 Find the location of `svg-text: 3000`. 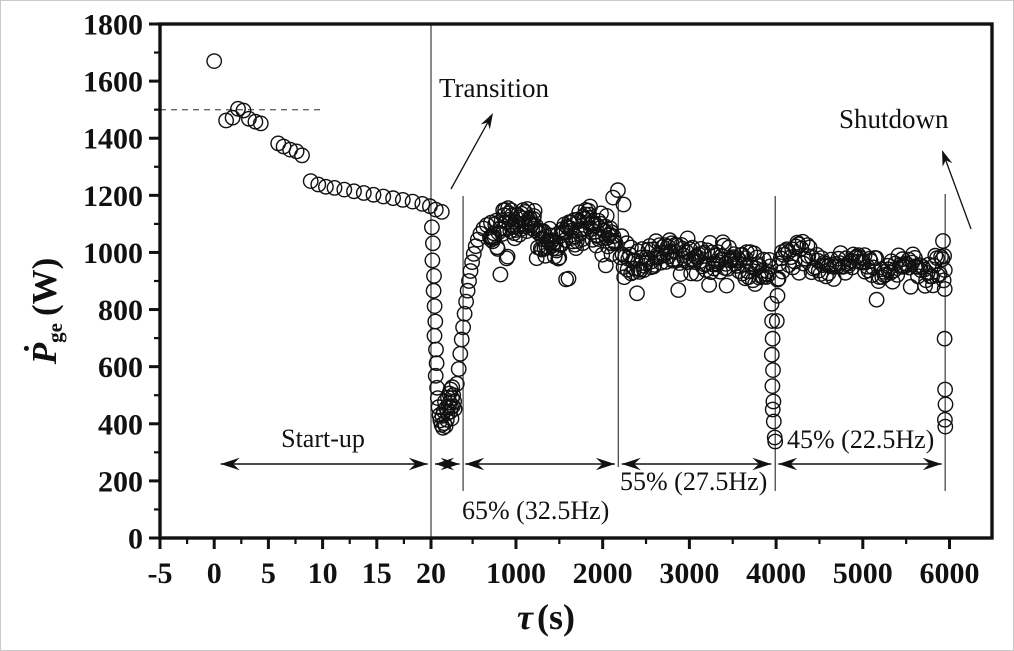

svg-text: 3000 is located at coordinates (689, 573).